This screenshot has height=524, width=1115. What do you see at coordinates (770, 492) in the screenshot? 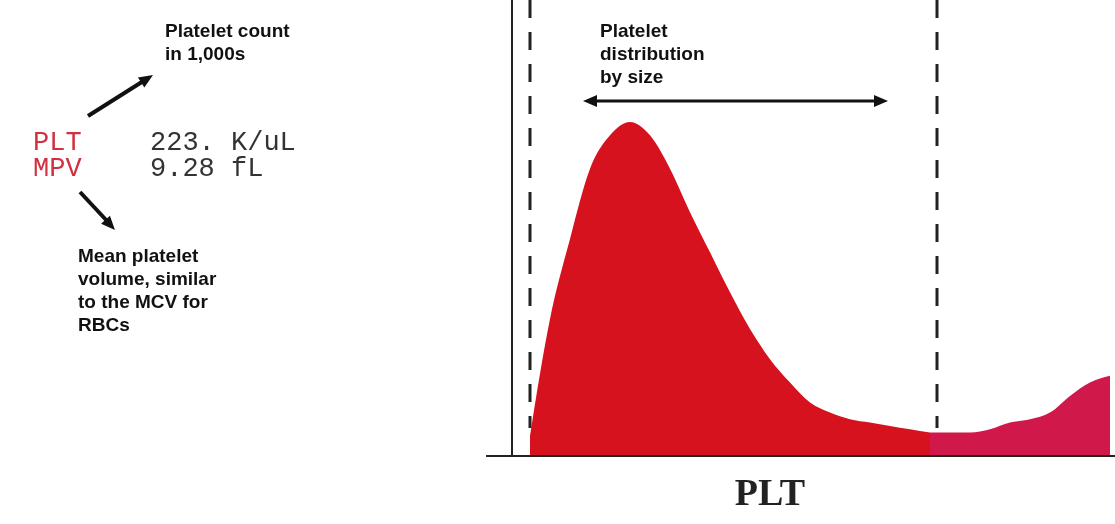
I see `x-axis-title: PLT` at bounding box center [770, 492].